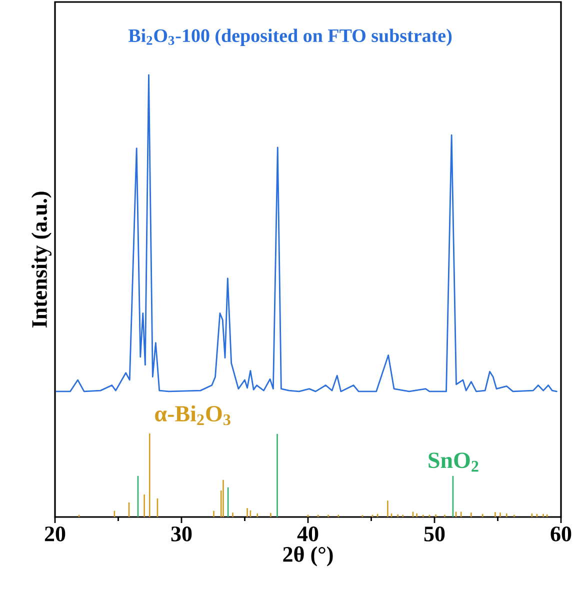 Image resolution: width=577 pixels, height=612 pixels. Describe the element at coordinates (453, 462) in the screenshot. I see `series-label: SnO$_{2}$` at that location.